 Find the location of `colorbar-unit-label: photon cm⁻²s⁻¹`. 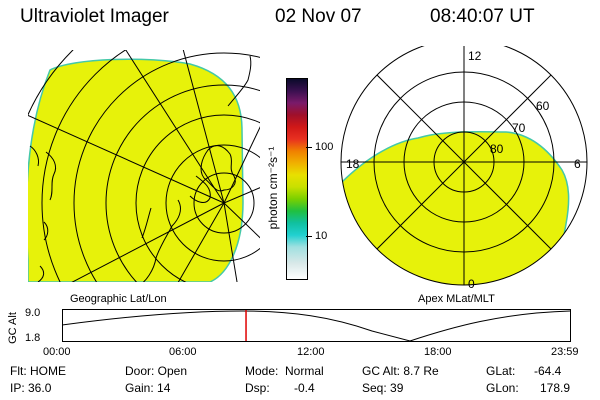

colorbar-unit-label: photon cm⁻²s⁻¹ is located at coordinates (273, 188).